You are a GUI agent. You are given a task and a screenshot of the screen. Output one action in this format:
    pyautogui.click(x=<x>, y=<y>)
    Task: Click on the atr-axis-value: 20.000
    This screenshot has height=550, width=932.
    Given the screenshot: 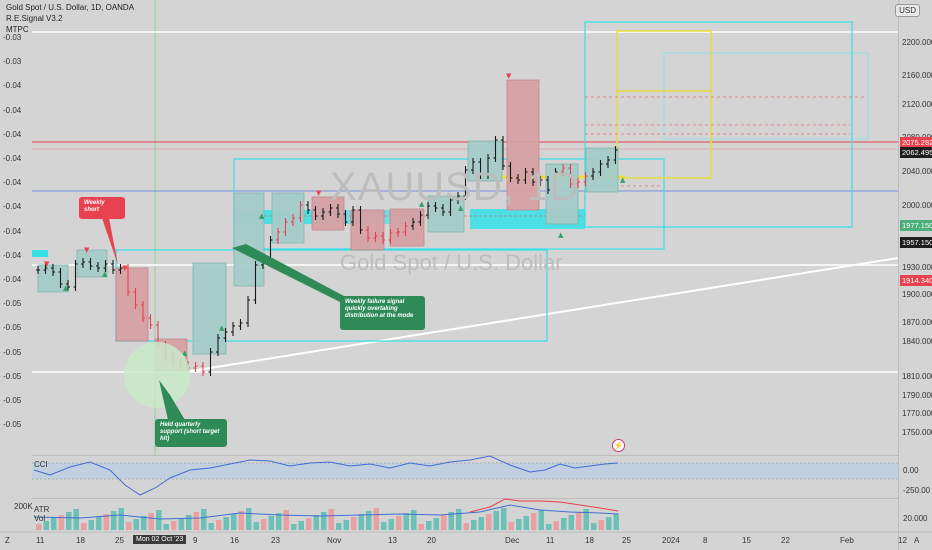 What is the action you would take?
    pyautogui.click(x=915, y=518)
    